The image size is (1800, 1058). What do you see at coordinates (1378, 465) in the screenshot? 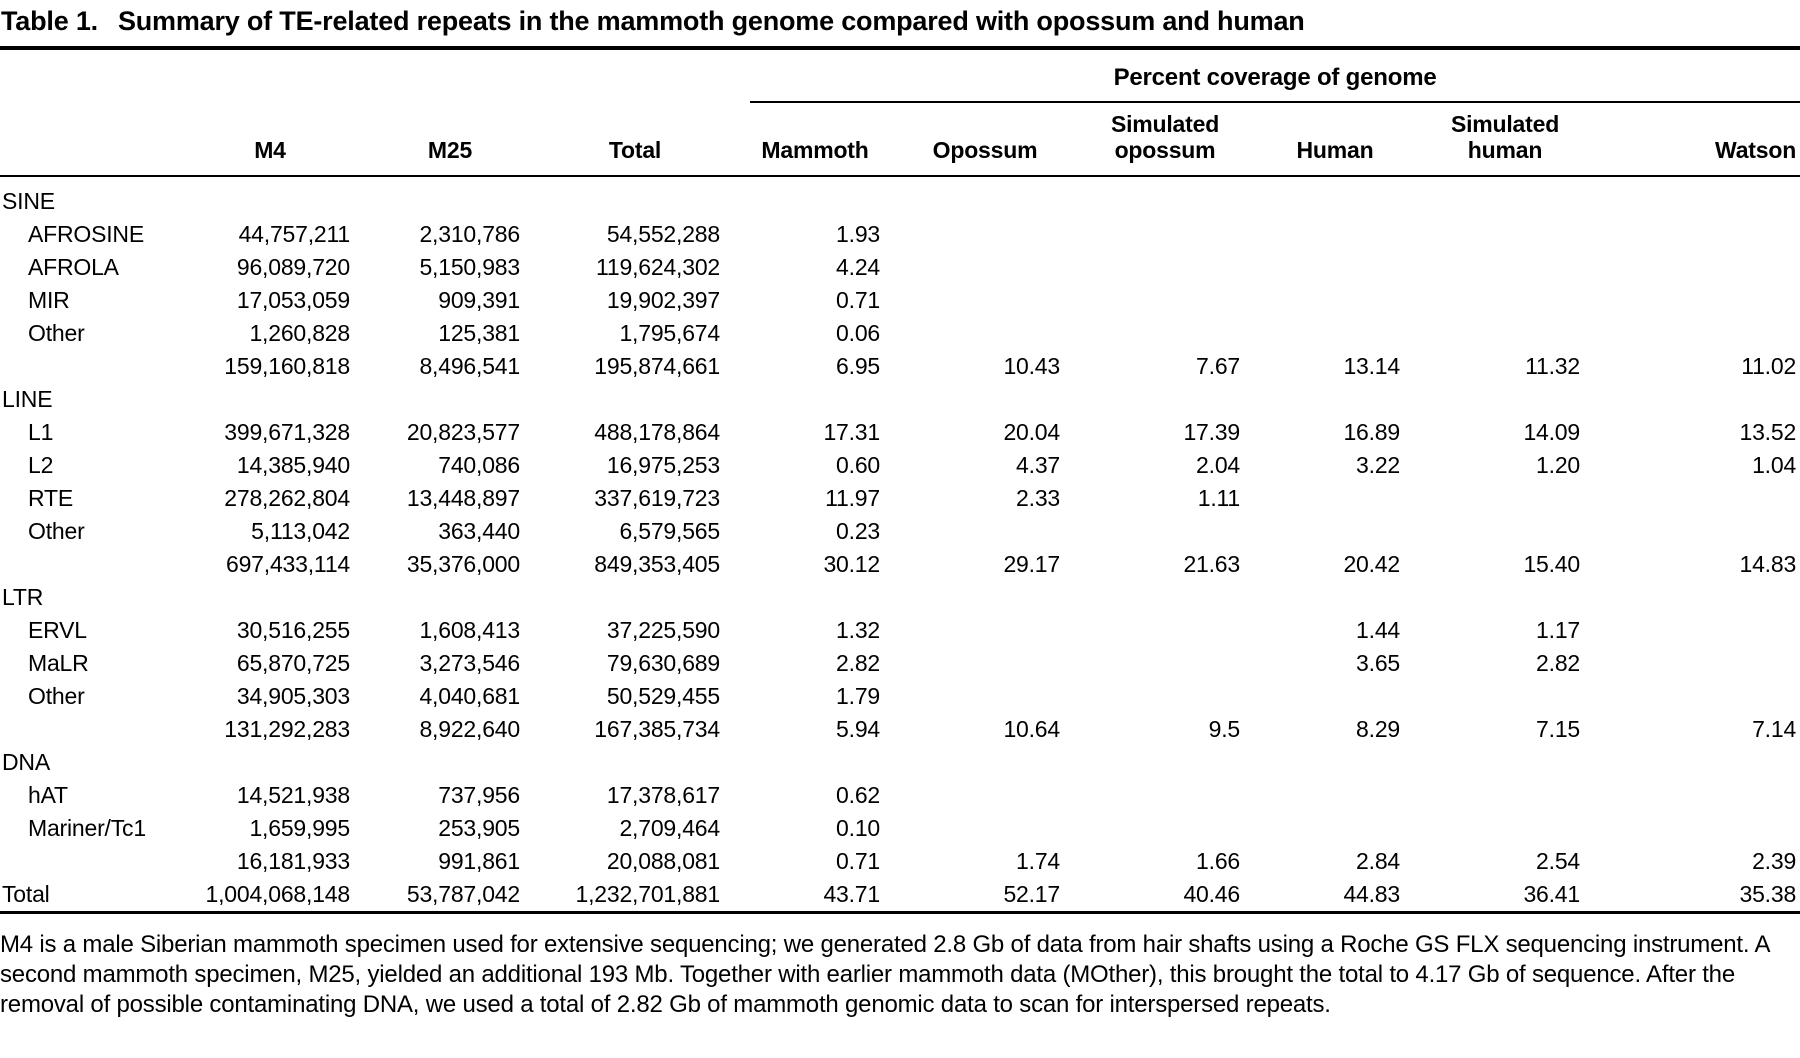
I see `data-cell: 3.22` at bounding box center [1378, 465].